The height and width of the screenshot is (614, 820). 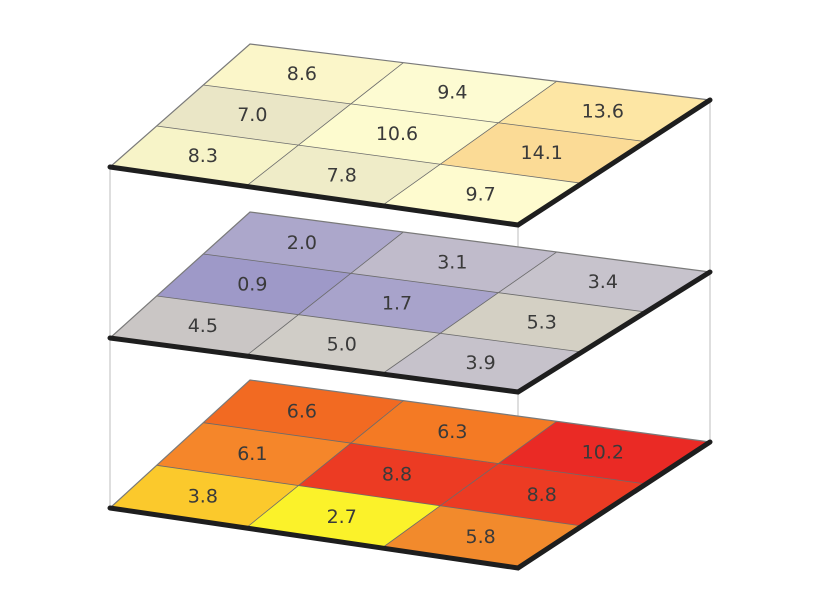 I want to click on cell-value-label: 3.4, so click(x=603, y=282).